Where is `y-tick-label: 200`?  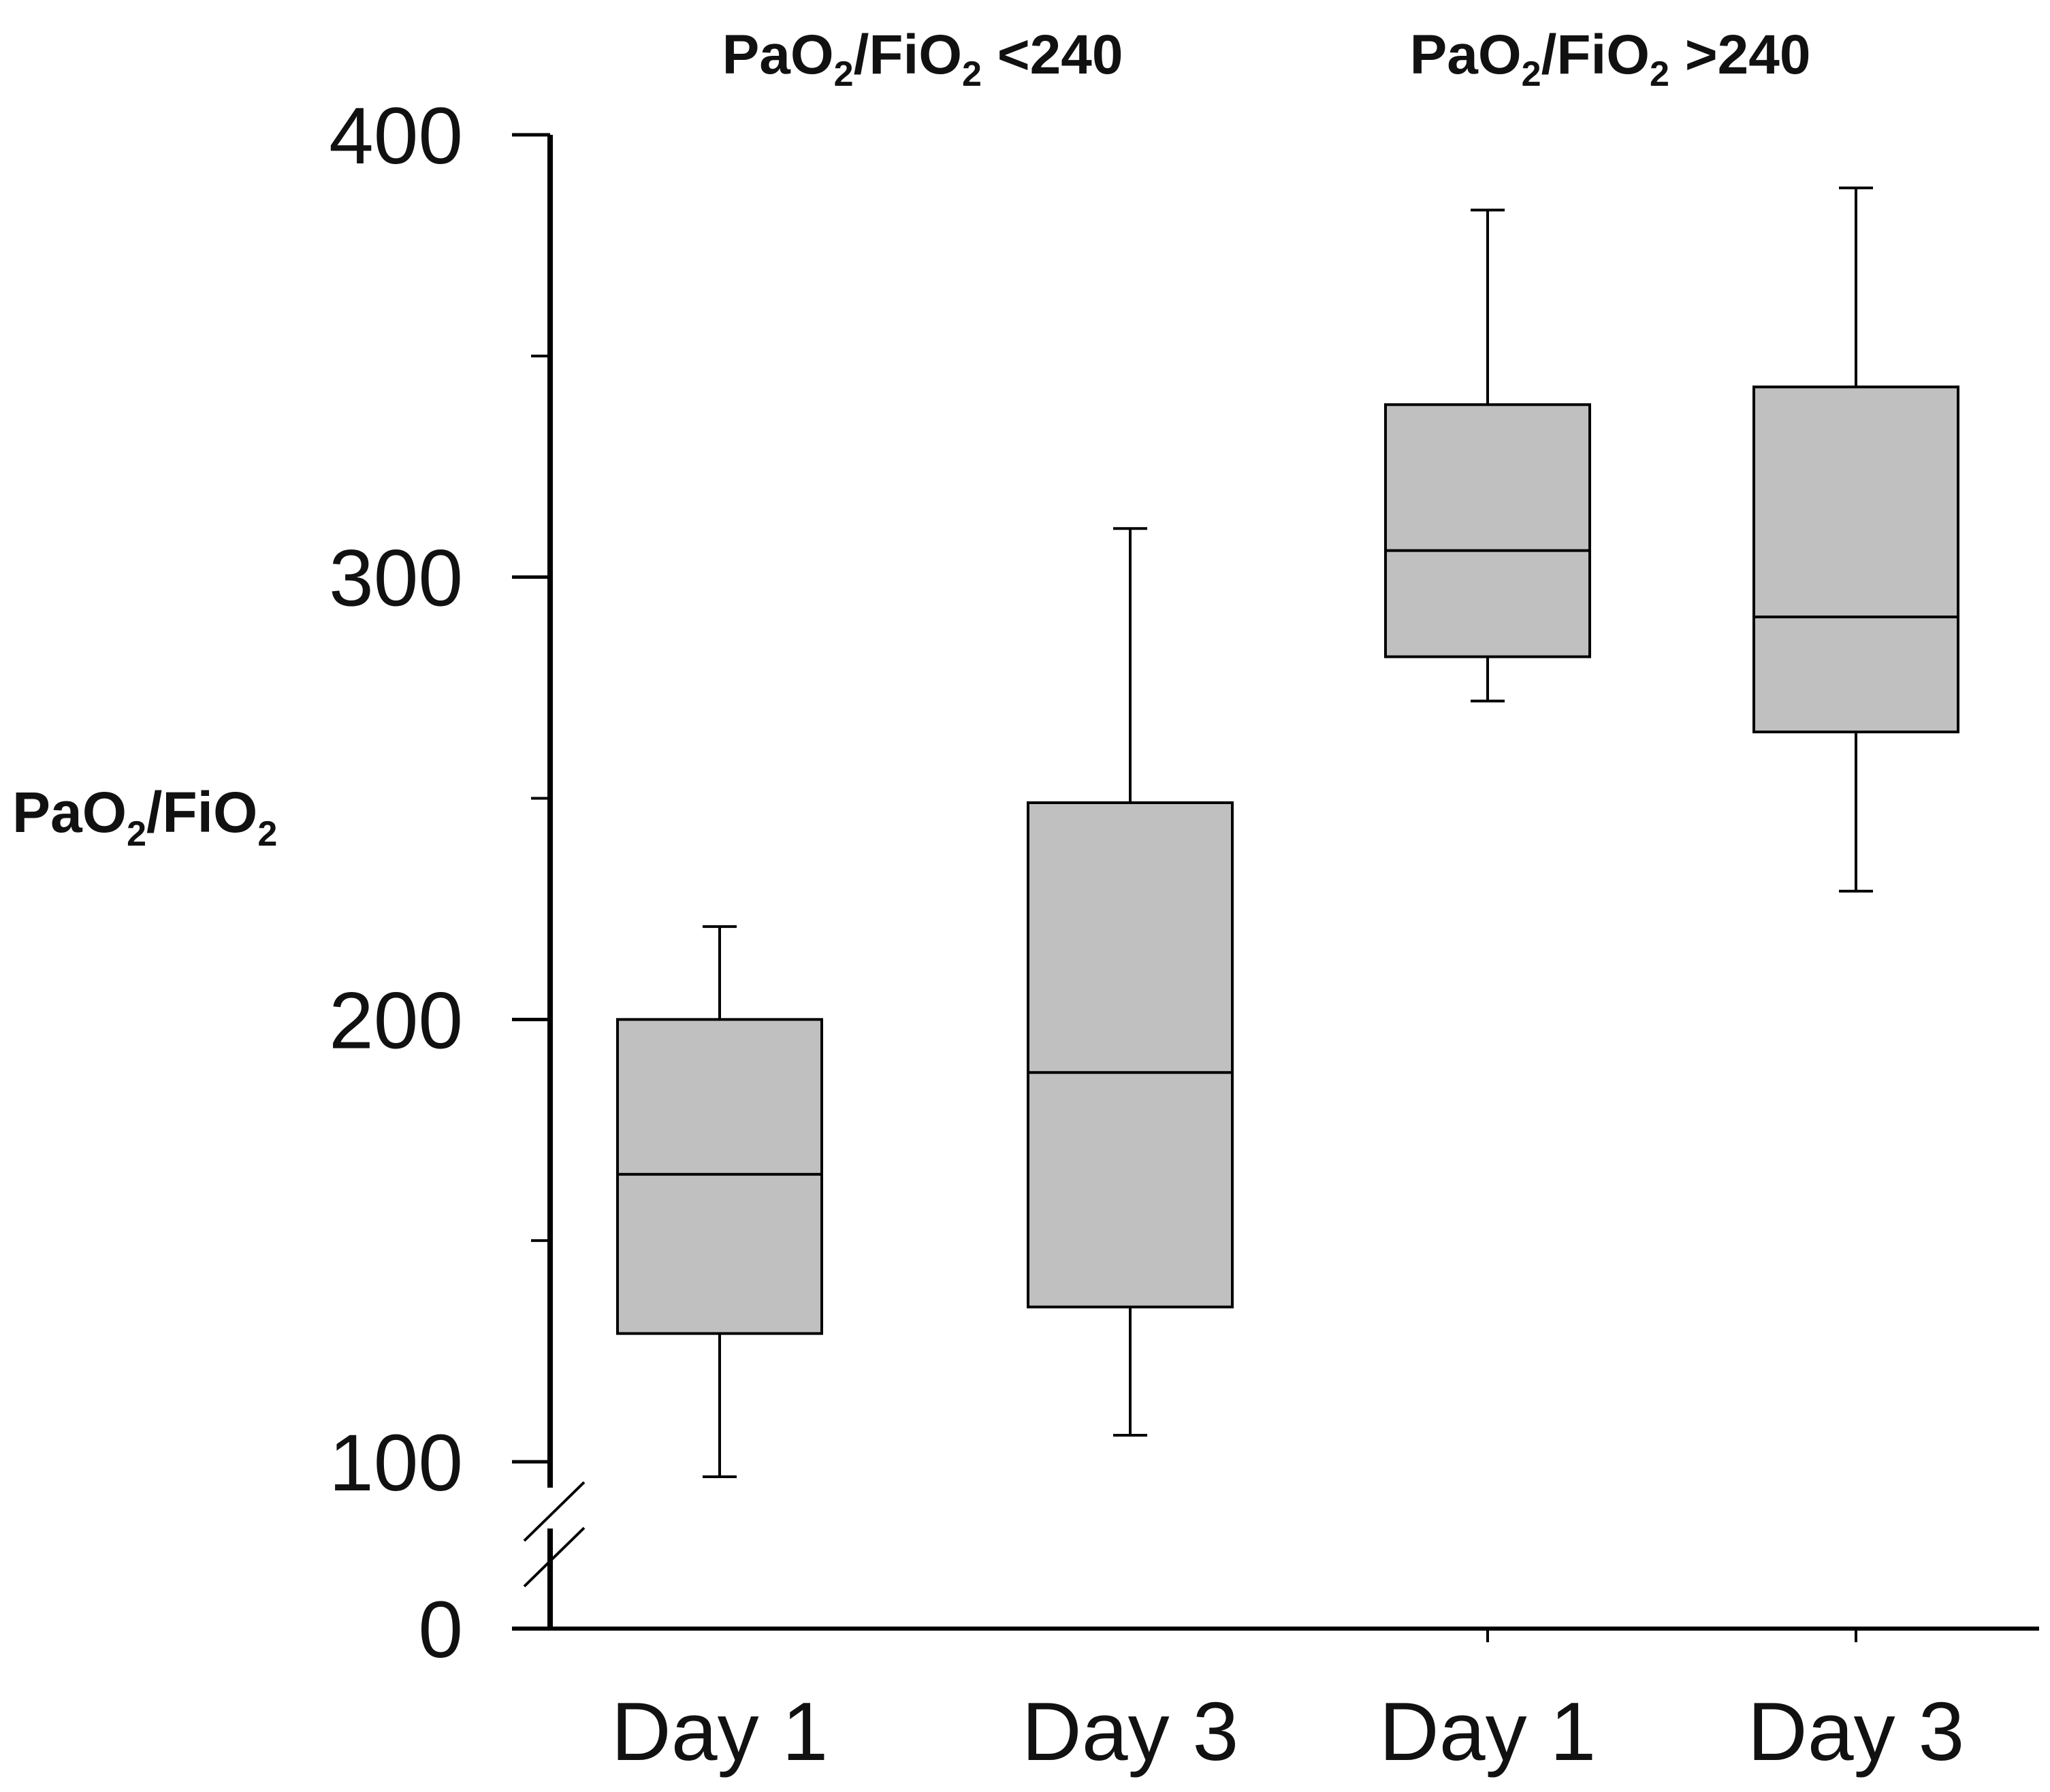
y-tick-label: 200 is located at coordinates (396, 1021).